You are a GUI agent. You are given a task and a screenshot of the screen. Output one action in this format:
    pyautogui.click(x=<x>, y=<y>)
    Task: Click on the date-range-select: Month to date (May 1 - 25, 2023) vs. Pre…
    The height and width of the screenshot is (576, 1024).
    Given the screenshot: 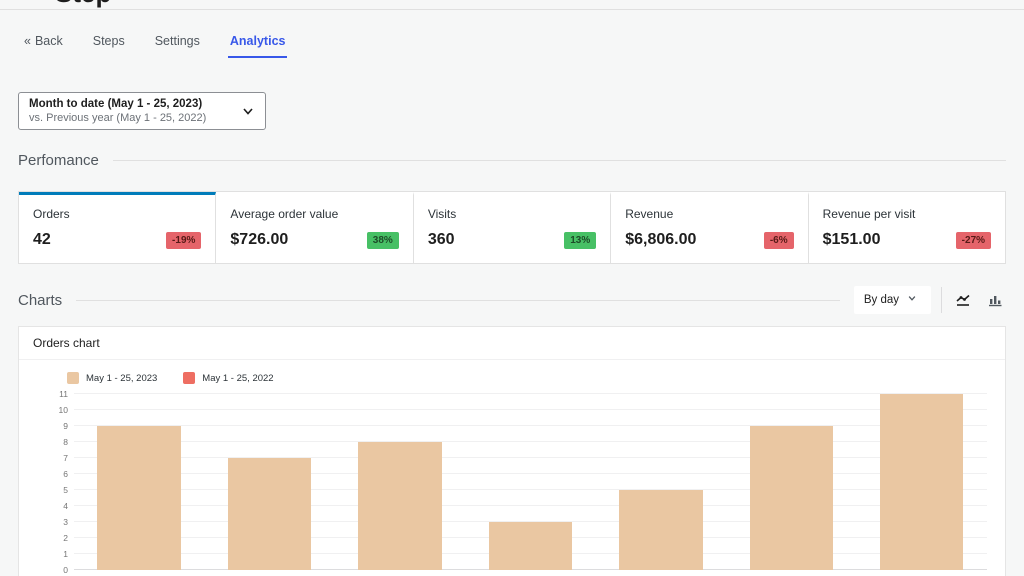 What is the action you would take?
    pyautogui.click(x=142, y=111)
    